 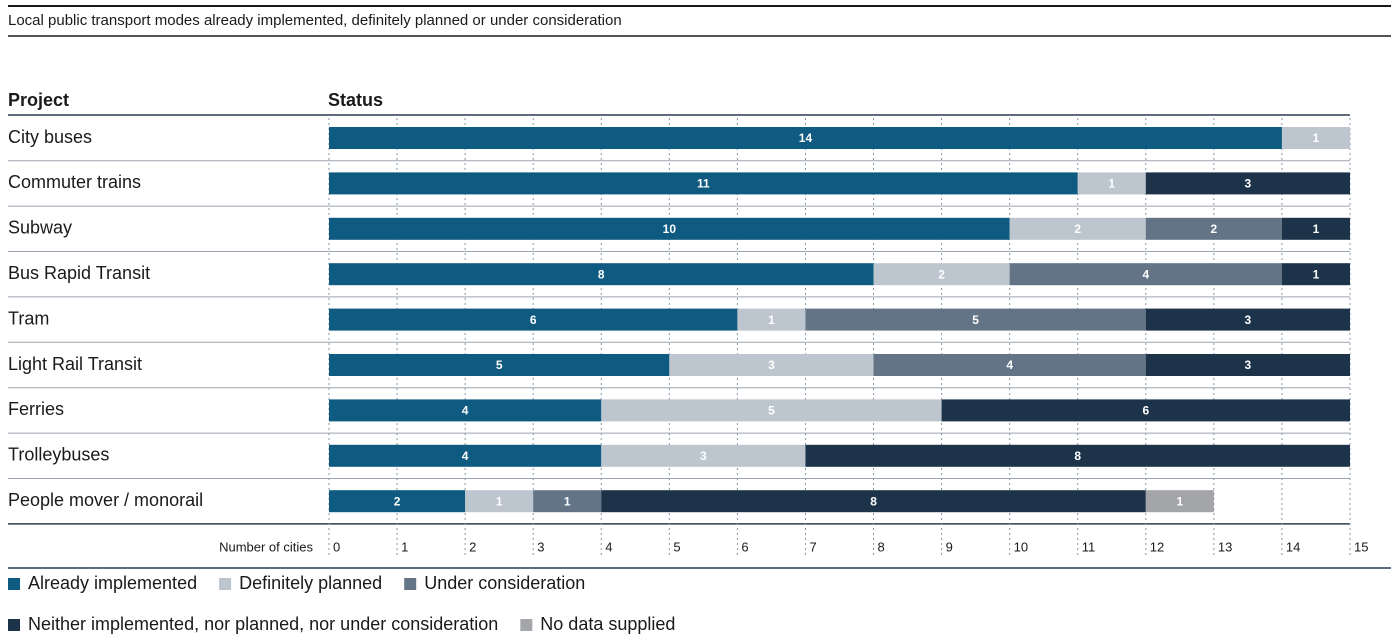 I want to click on x-tick-label: 11, so click(x=1089, y=546).